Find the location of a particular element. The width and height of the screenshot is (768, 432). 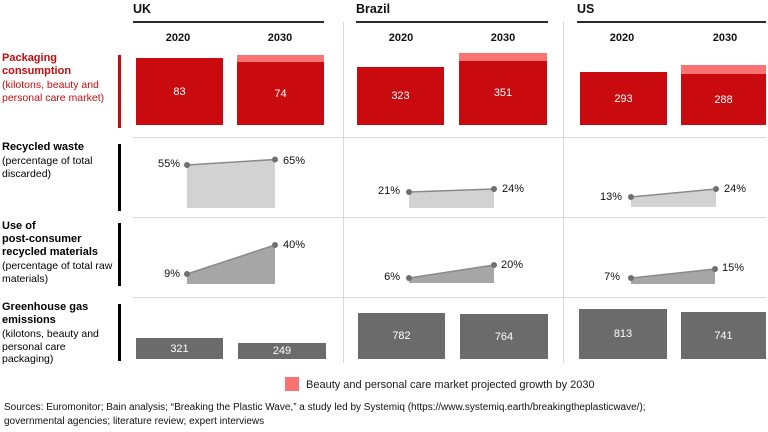

bar-value: 293 is located at coordinates (623, 98).